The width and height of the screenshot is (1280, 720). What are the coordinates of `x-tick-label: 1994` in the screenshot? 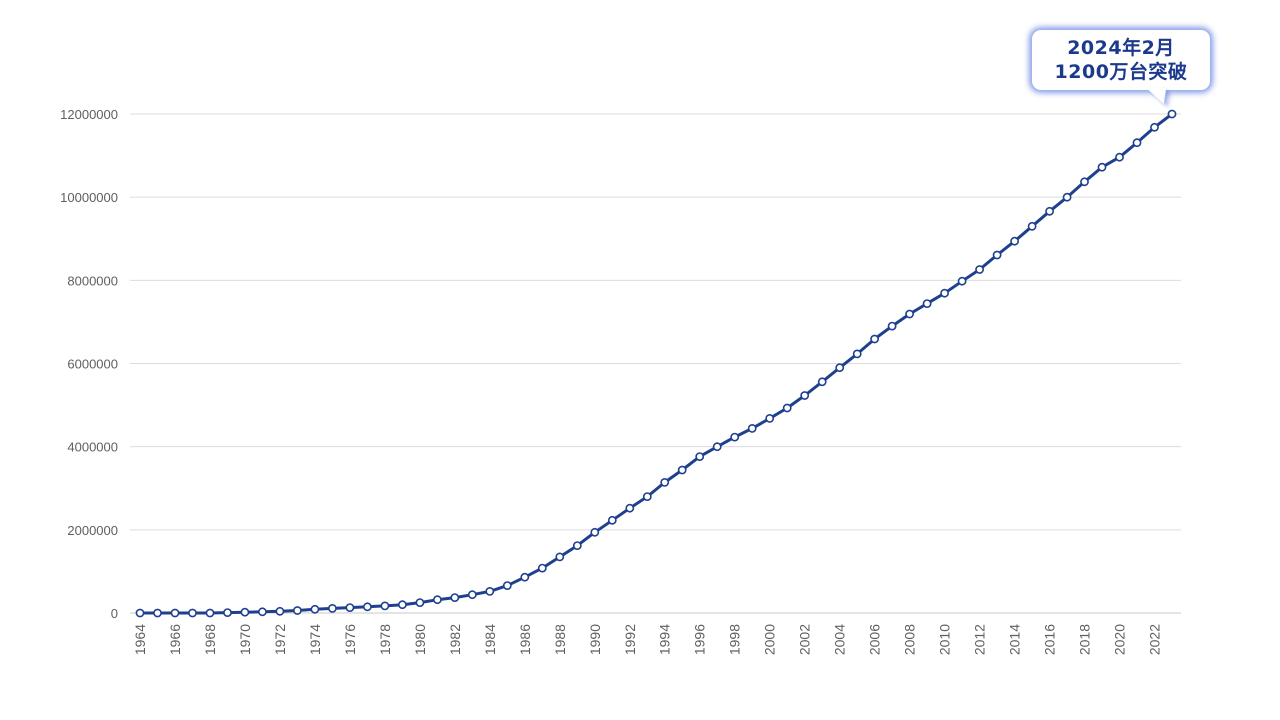 It's located at (665, 639).